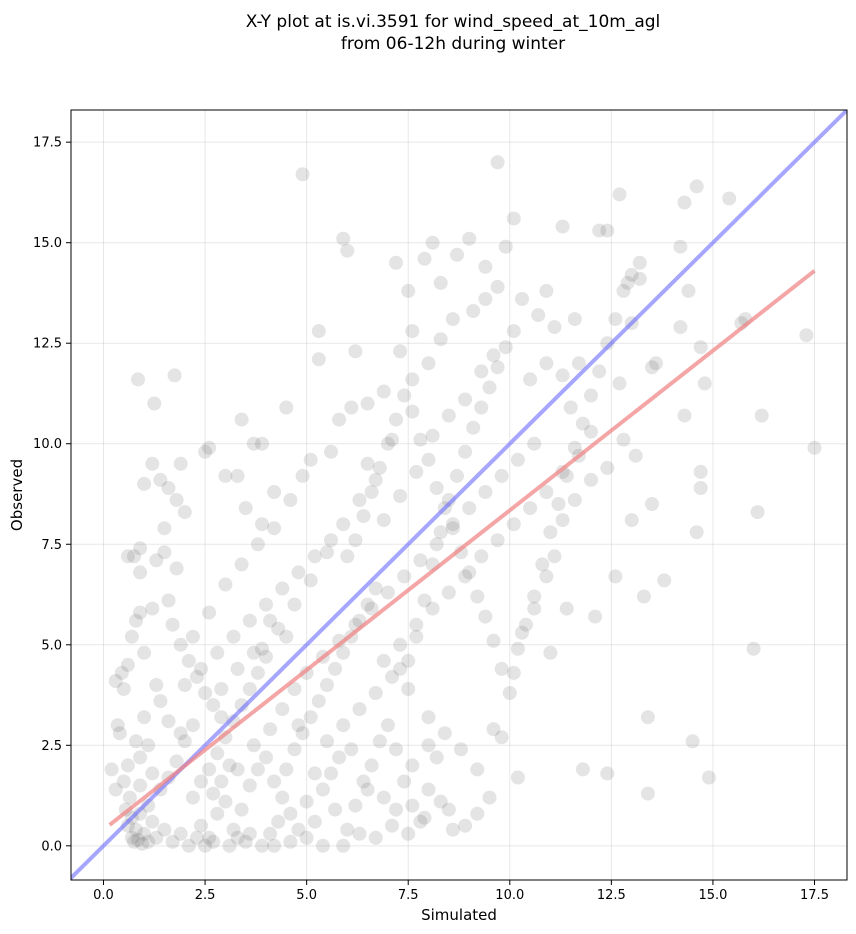  I want to click on x-tick-label: 5.0, so click(306, 895).